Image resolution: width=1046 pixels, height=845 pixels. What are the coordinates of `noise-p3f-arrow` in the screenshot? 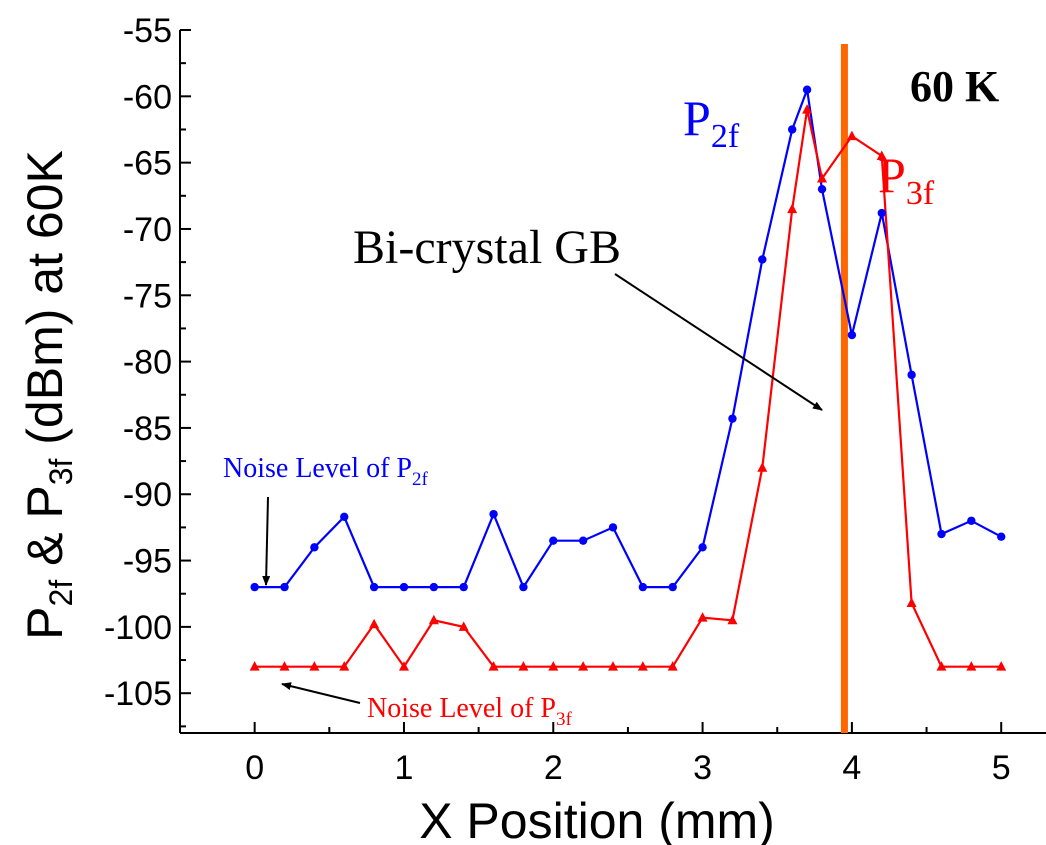 It's located at (321, 693).